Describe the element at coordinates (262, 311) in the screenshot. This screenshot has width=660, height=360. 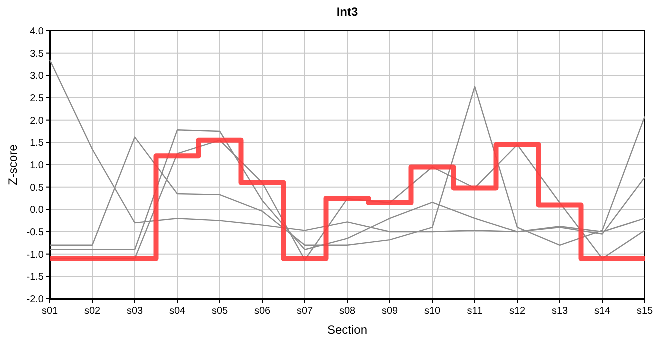
I see `x-tick-label: s06` at that location.